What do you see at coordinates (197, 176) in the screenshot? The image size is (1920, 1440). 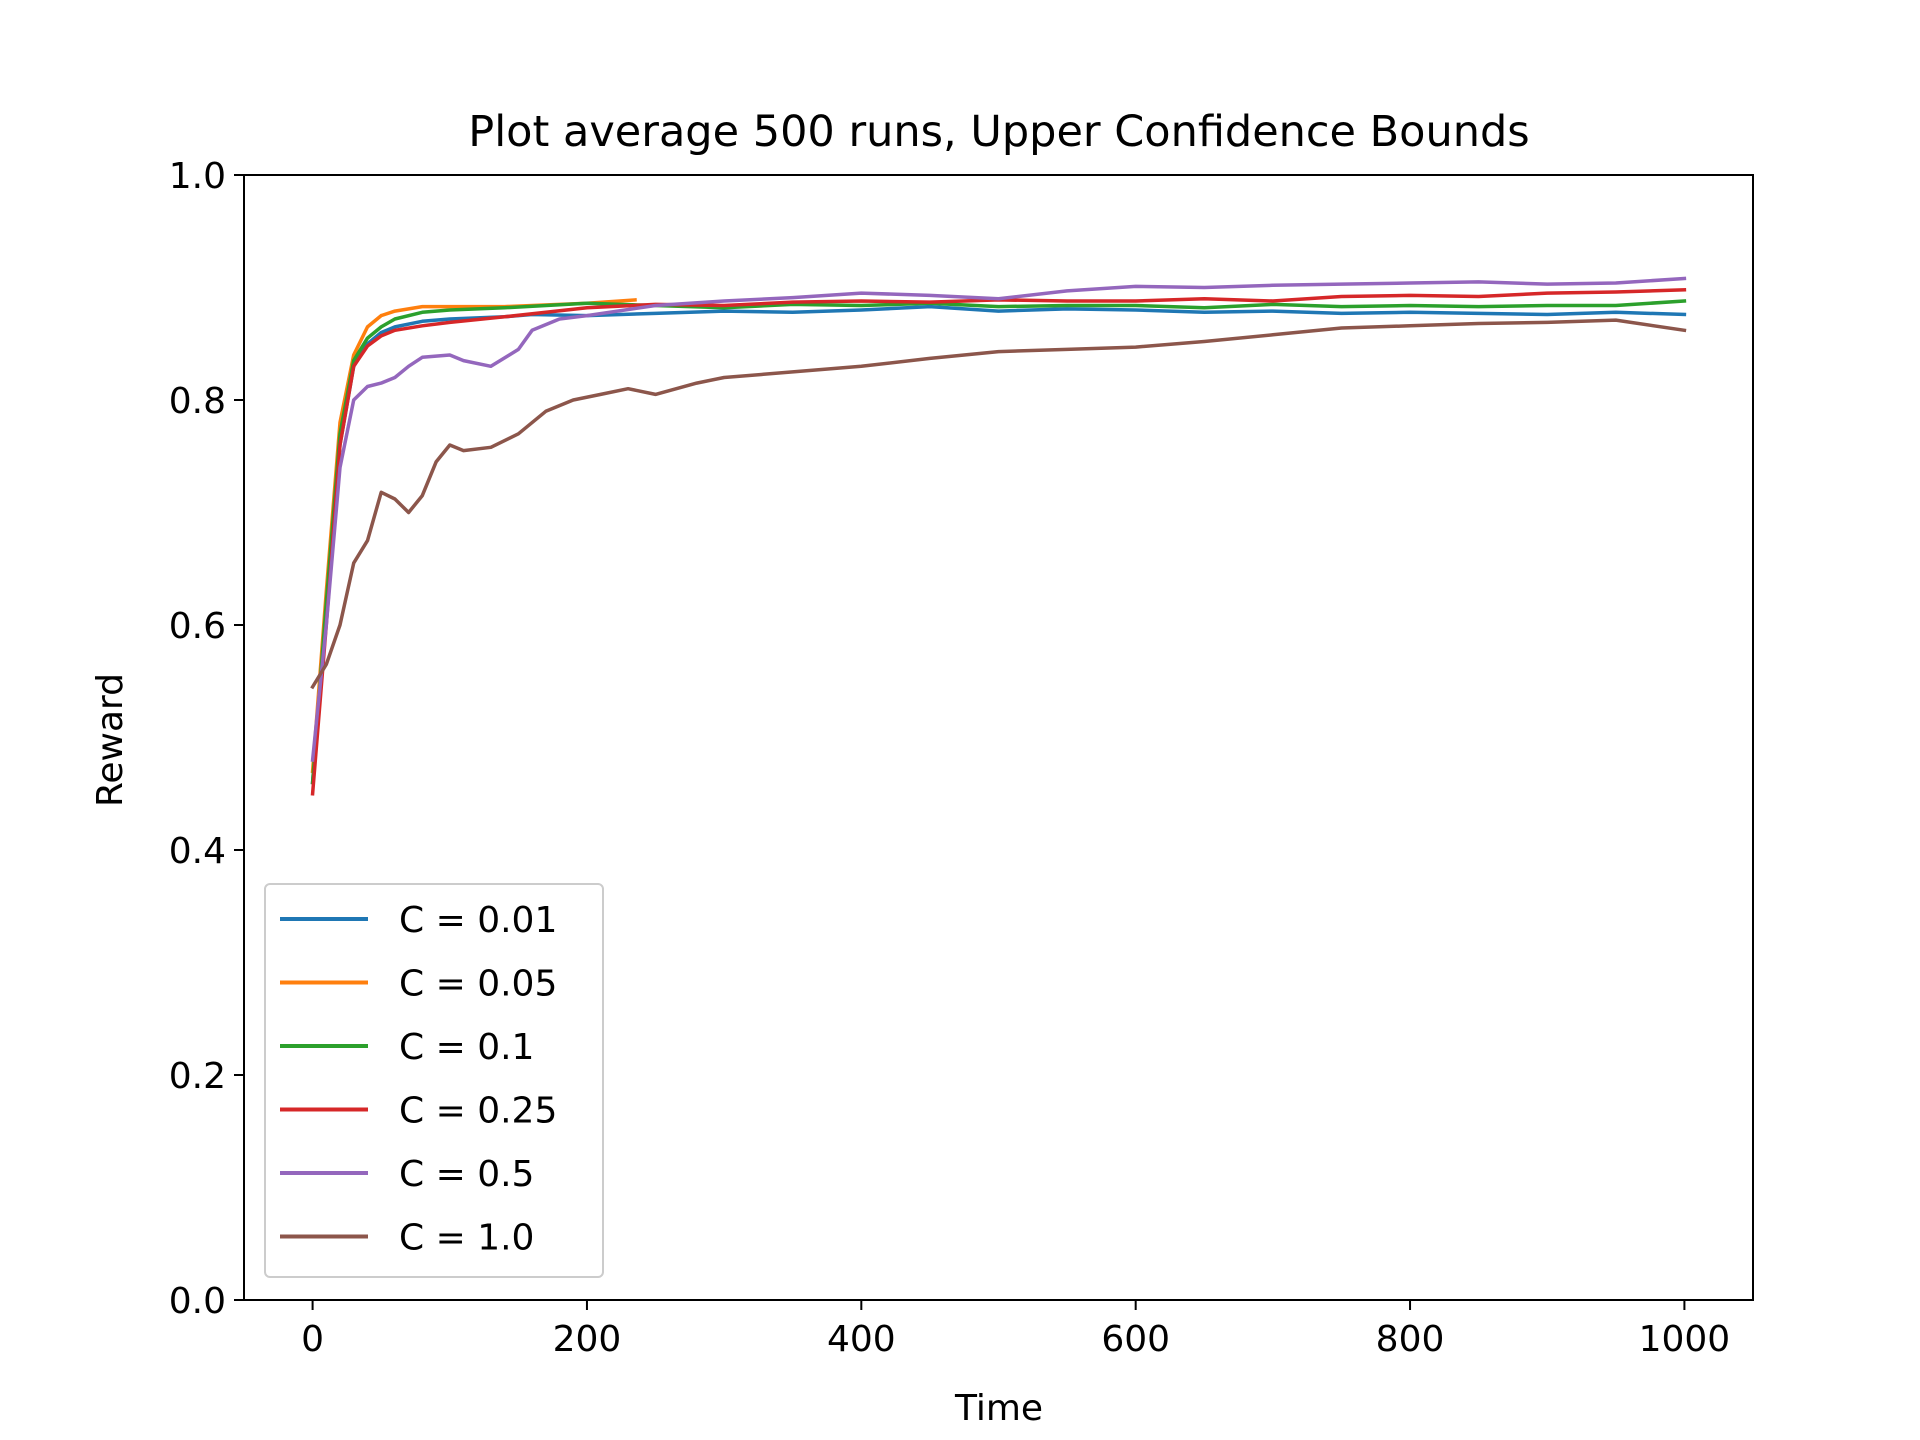 I see `y-tick-label: 1.0` at bounding box center [197, 176].